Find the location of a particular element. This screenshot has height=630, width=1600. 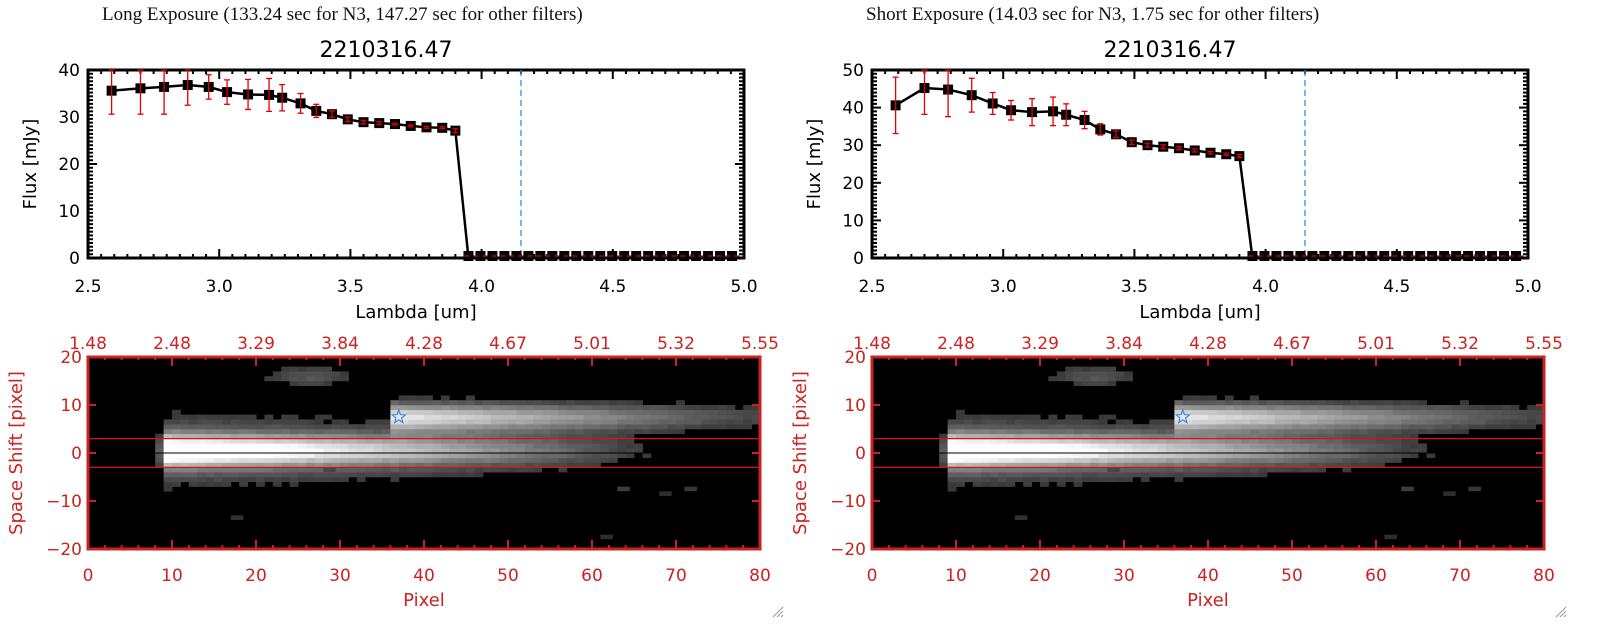

y-tick-label: 0 is located at coordinates (74, 259).